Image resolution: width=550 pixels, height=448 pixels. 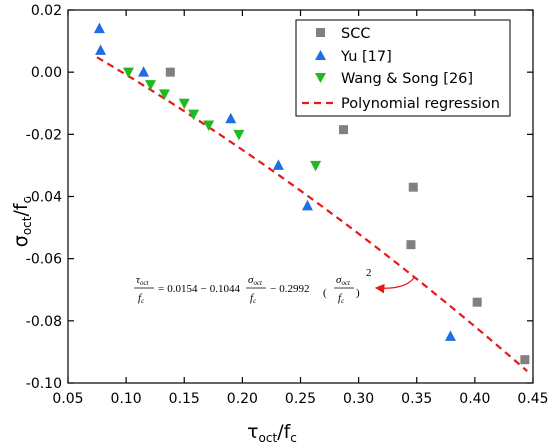 What do you see at coordinates (46, 73) in the screenshot?
I see `y-tick-label: 0.00` at bounding box center [46, 73].